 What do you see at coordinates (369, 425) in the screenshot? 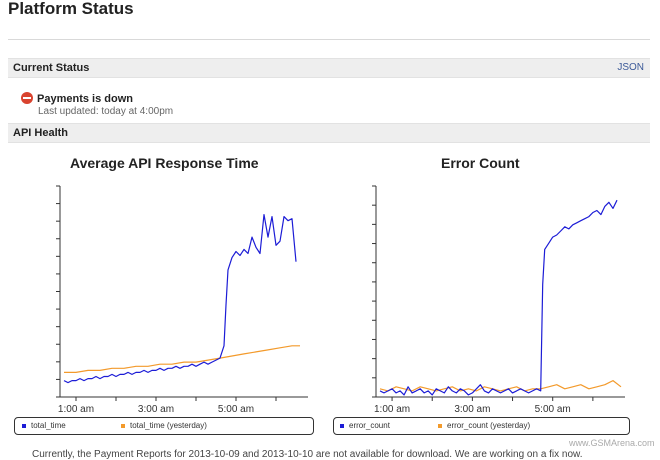
I see `legend-label-error-count: error_count` at bounding box center [369, 425].